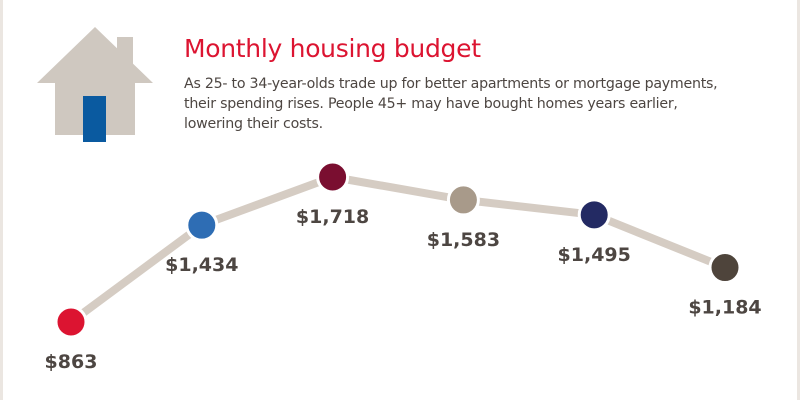  I want to click on chart-title: Monthly housing budget, so click(332, 48).